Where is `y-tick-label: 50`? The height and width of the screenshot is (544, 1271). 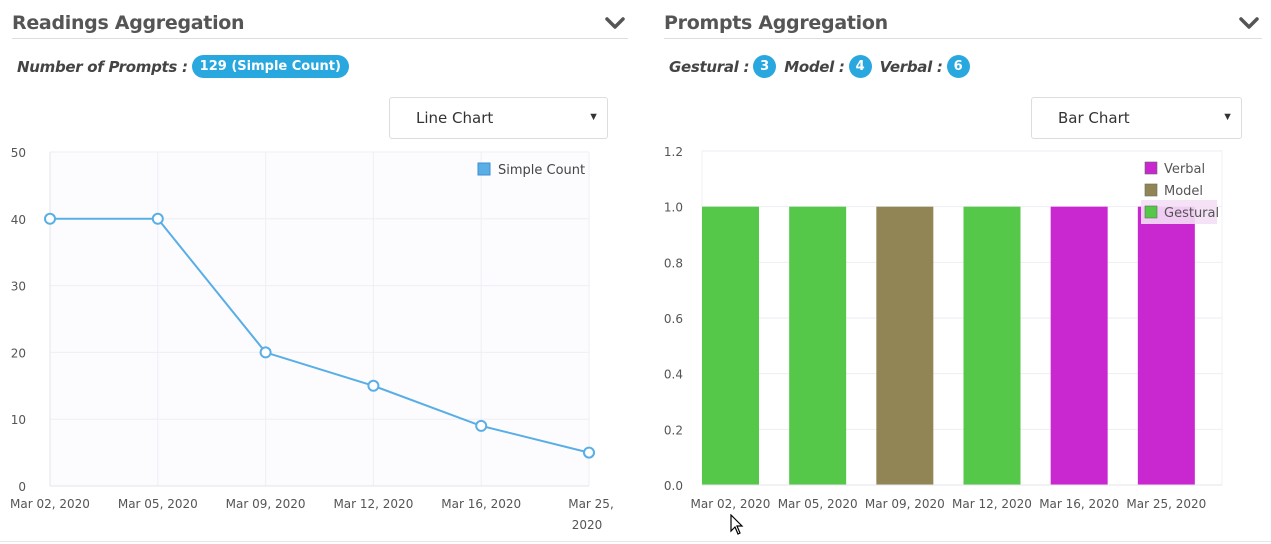 y-tick-label: 50 is located at coordinates (18, 153).